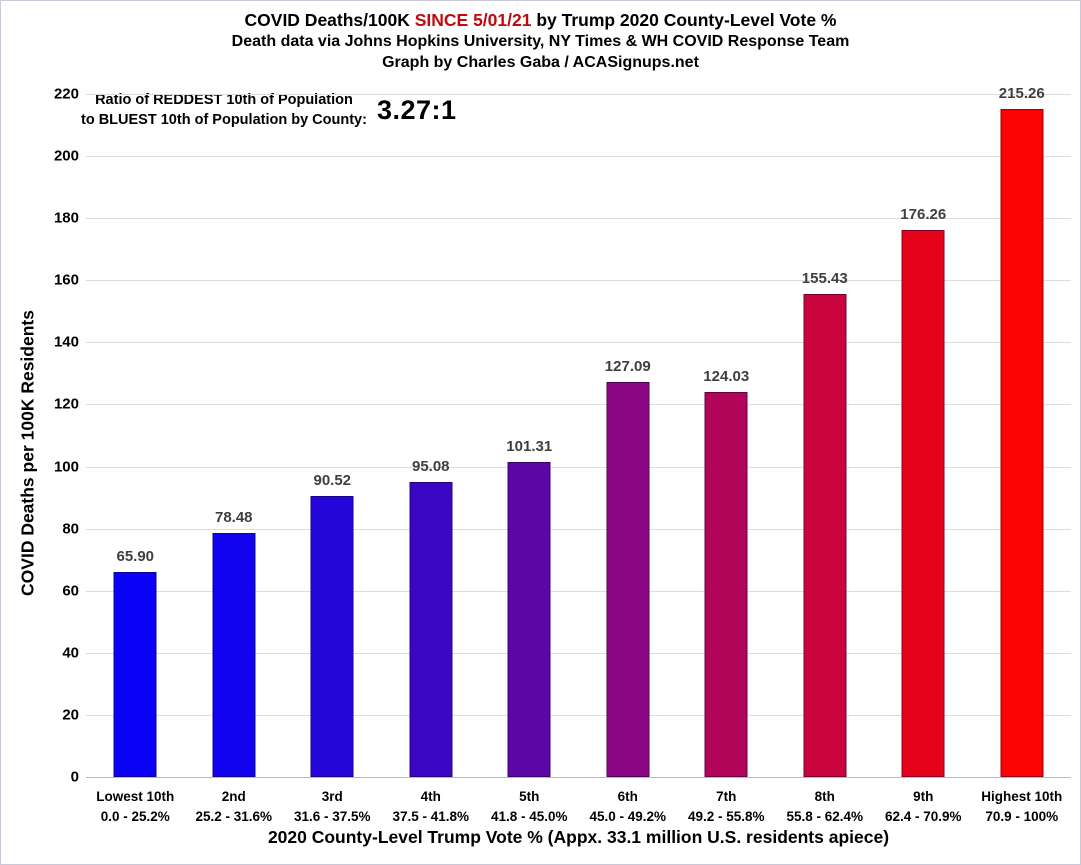  Describe the element at coordinates (66, 94) in the screenshot. I see `y-tick-label-220: 220` at that location.